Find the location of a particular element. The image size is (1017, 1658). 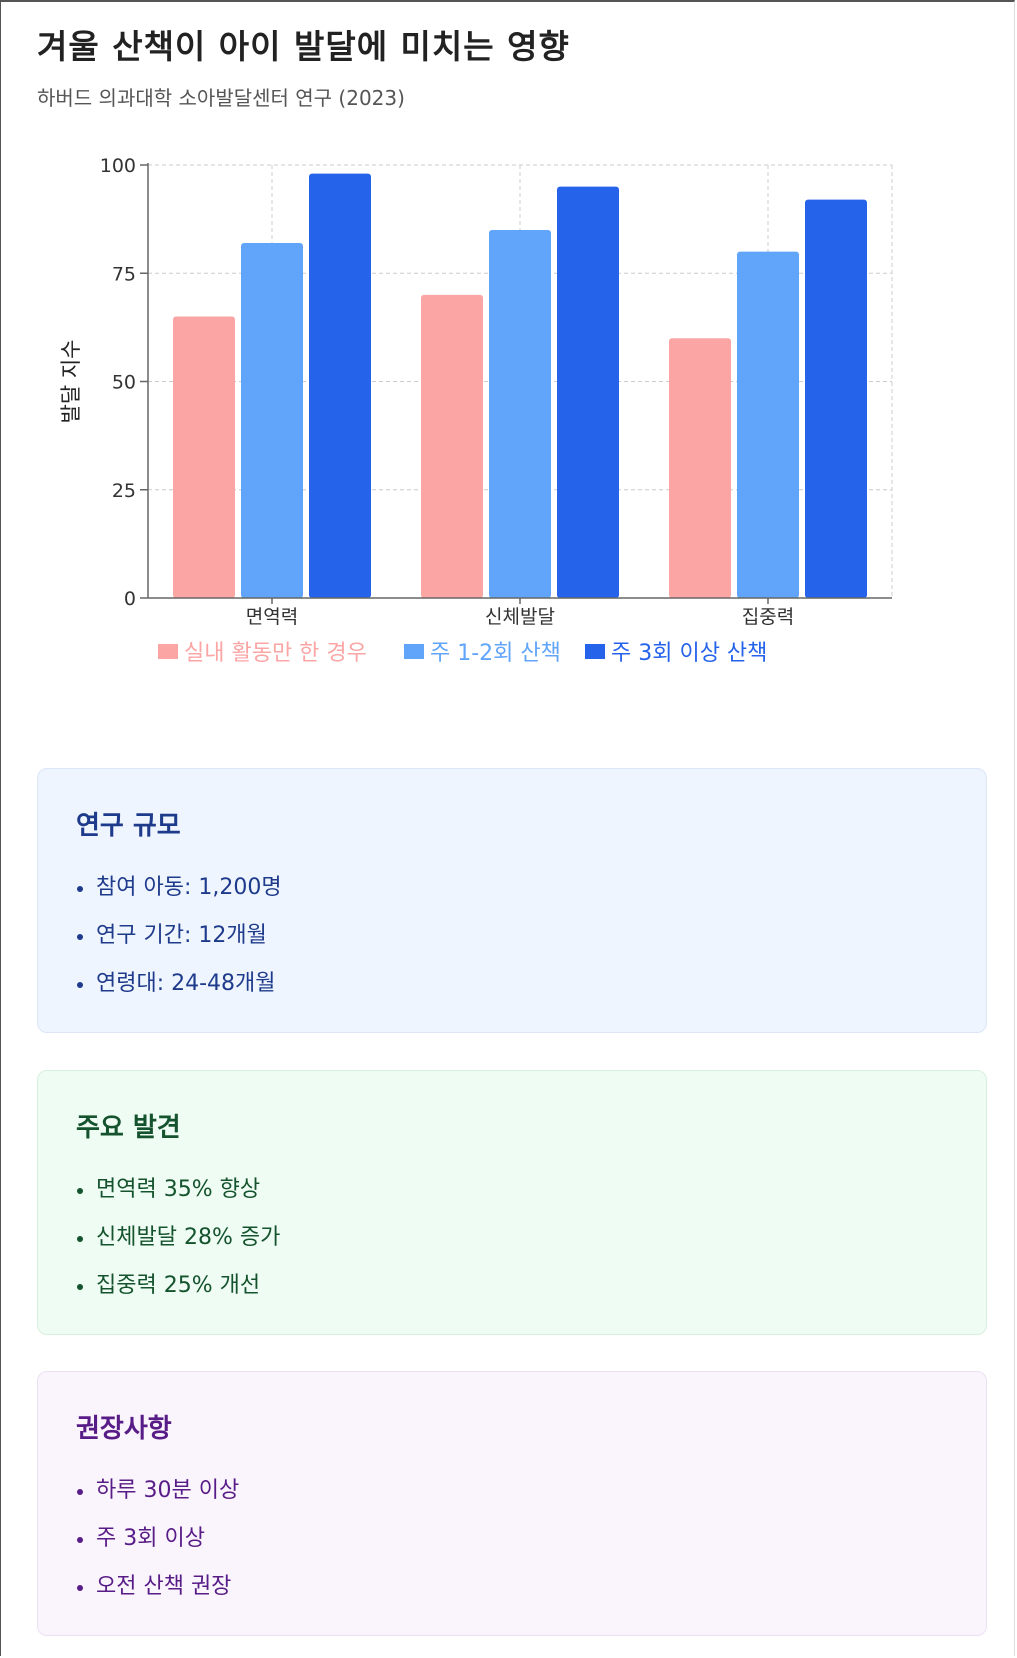

list-item: 하루 30분 이상 is located at coordinates (512, 1491).